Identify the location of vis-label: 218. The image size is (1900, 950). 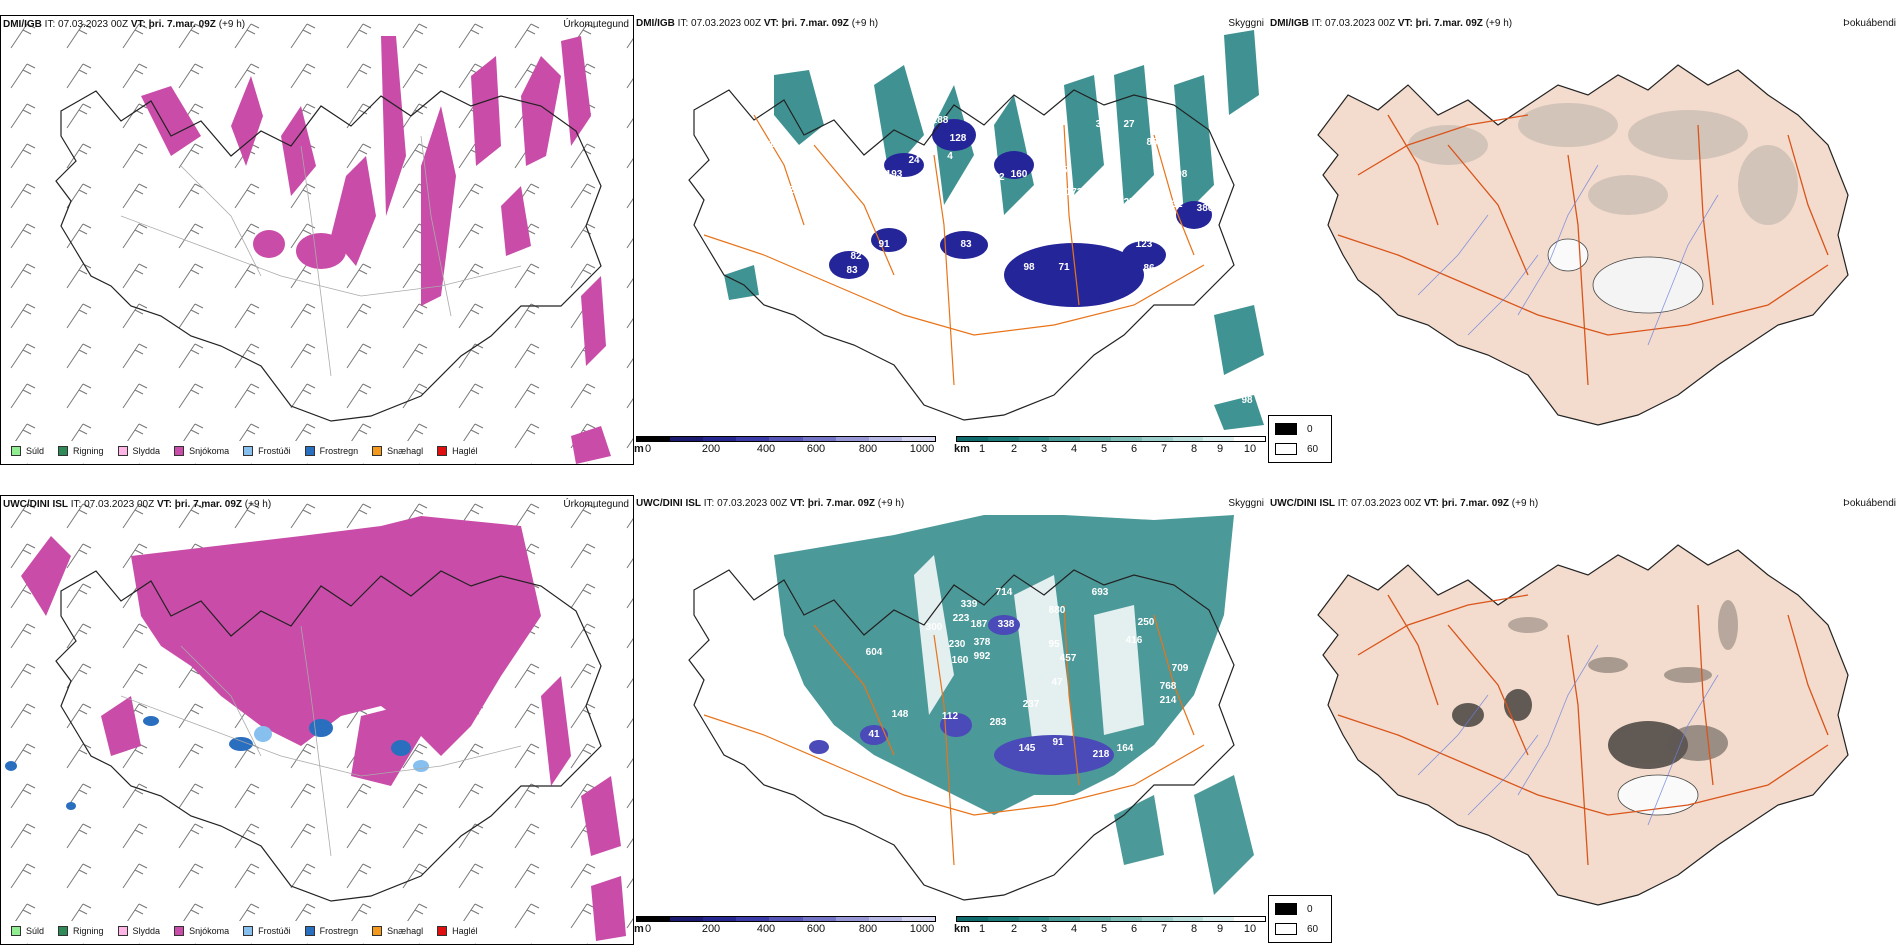
(1101, 754).